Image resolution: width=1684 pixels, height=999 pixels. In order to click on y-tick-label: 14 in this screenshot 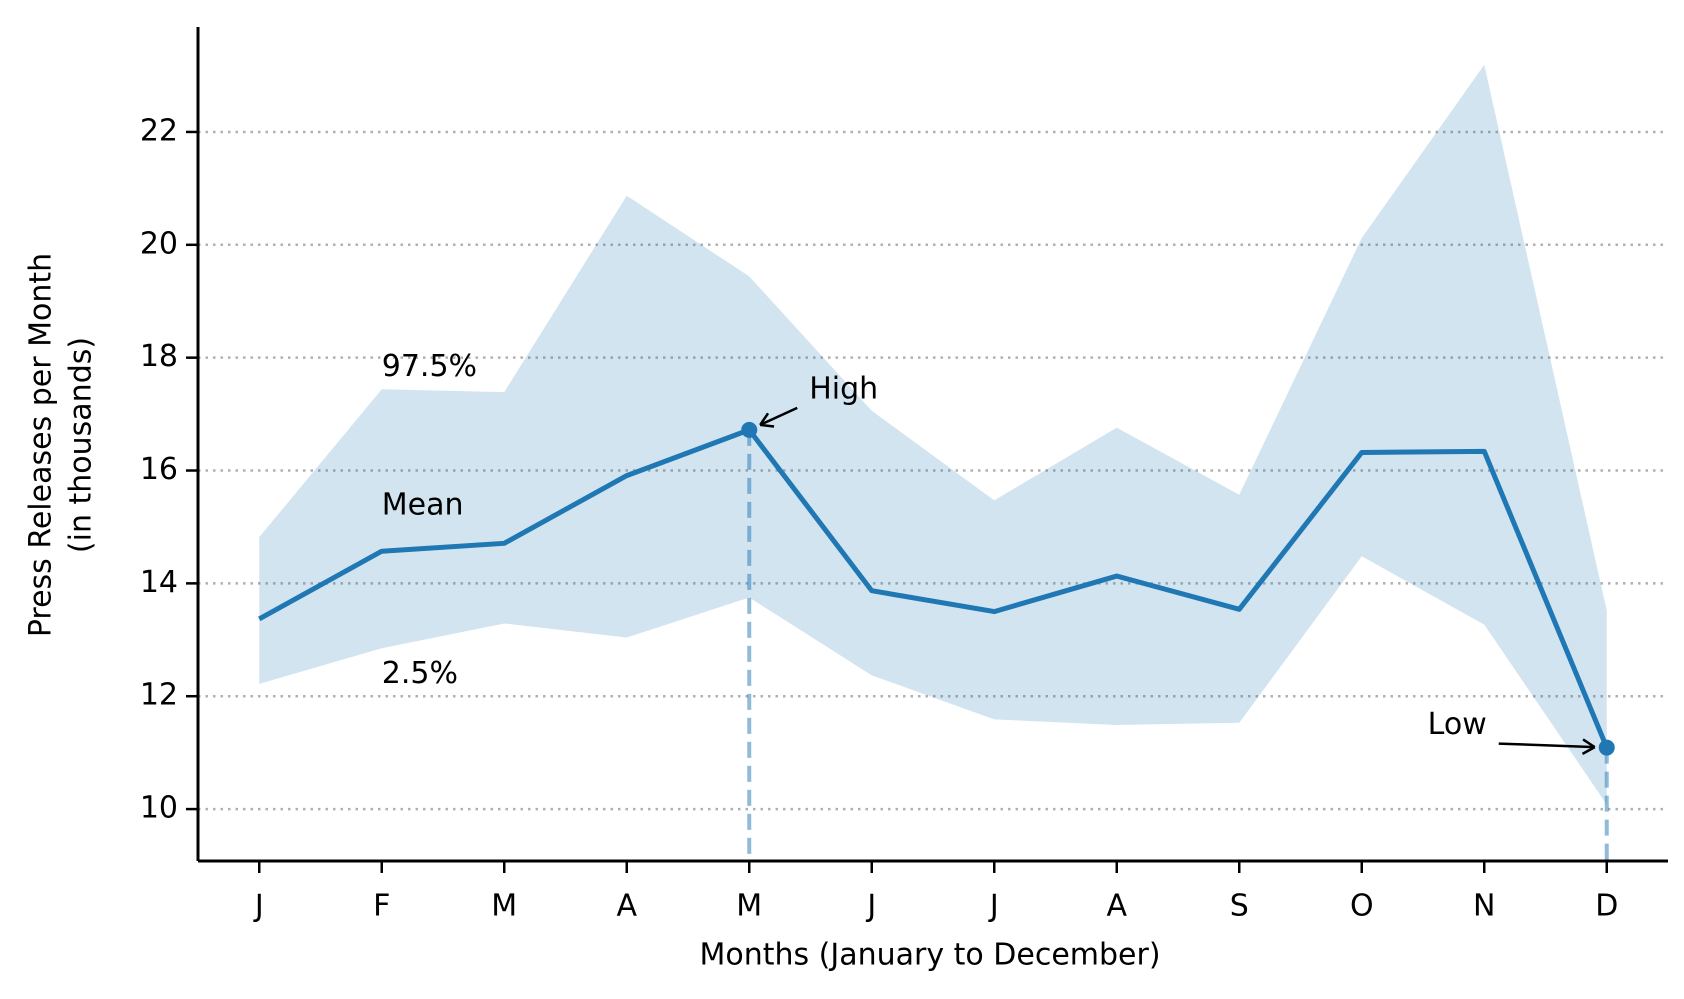, I will do `click(159, 582)`.